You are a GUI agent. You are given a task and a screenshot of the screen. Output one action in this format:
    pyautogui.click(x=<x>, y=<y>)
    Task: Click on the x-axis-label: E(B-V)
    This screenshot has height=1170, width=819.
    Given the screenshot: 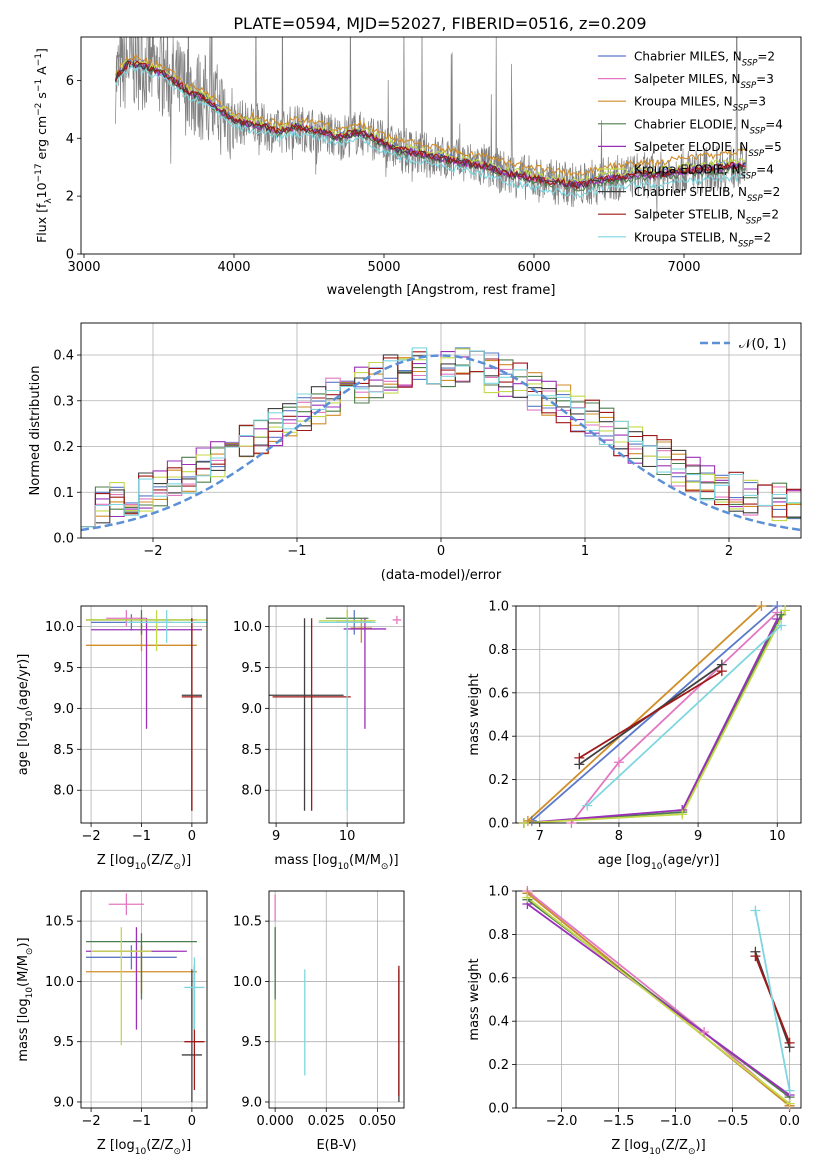 What is the action you would take?
    pyautogui.click(x=336, y=1145)
    